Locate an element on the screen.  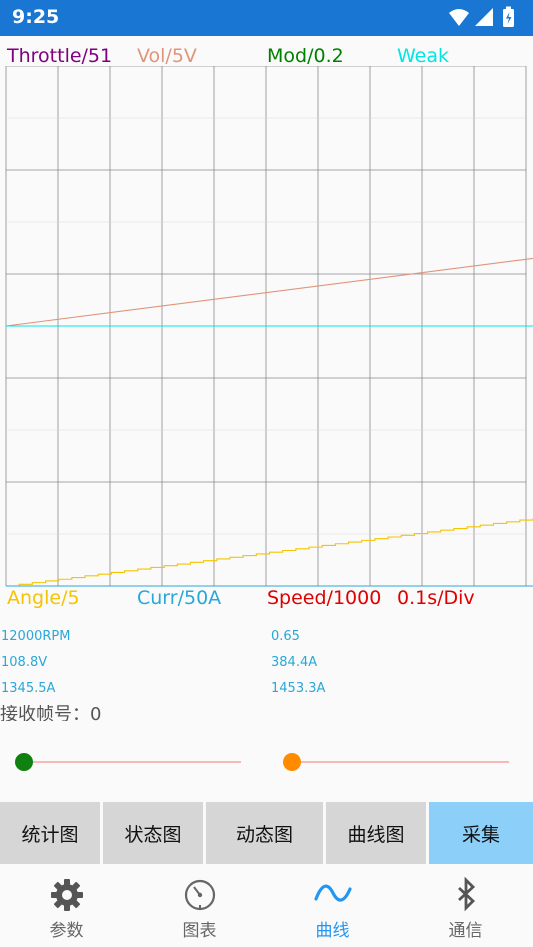
slider-left-track is located at coordinates (132, 762).